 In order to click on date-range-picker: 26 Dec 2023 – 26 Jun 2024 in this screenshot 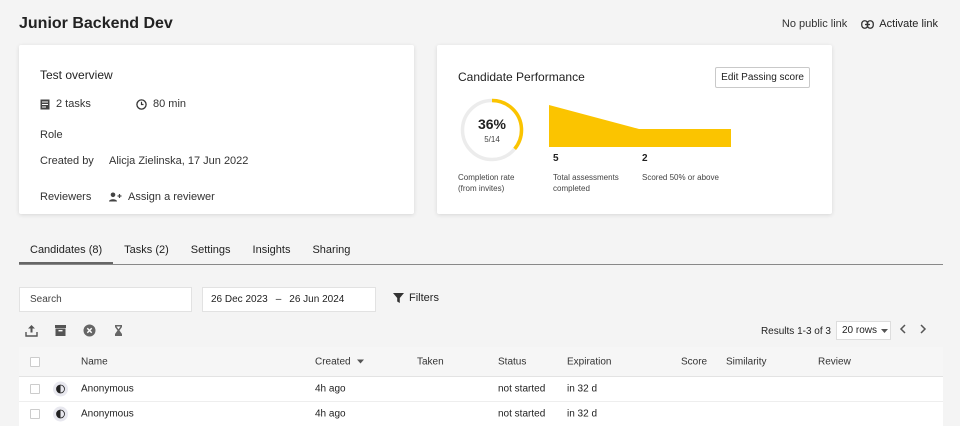, I will do `click(289, 299)`.